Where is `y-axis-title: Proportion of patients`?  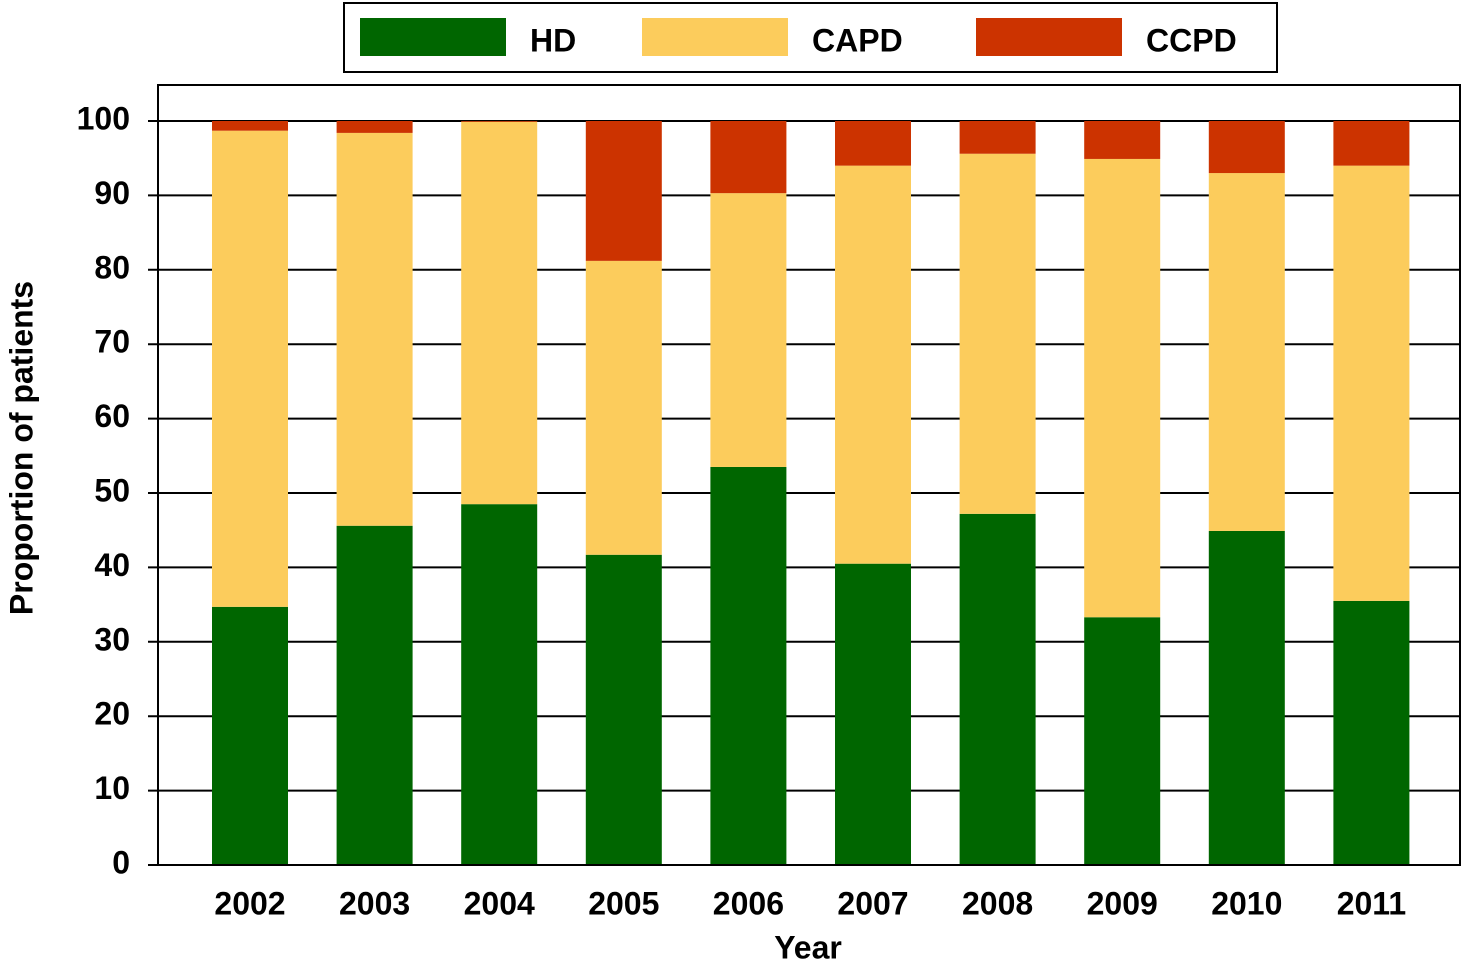
y-axis-title: Proportion of patients is located at coordinates (21, 448).